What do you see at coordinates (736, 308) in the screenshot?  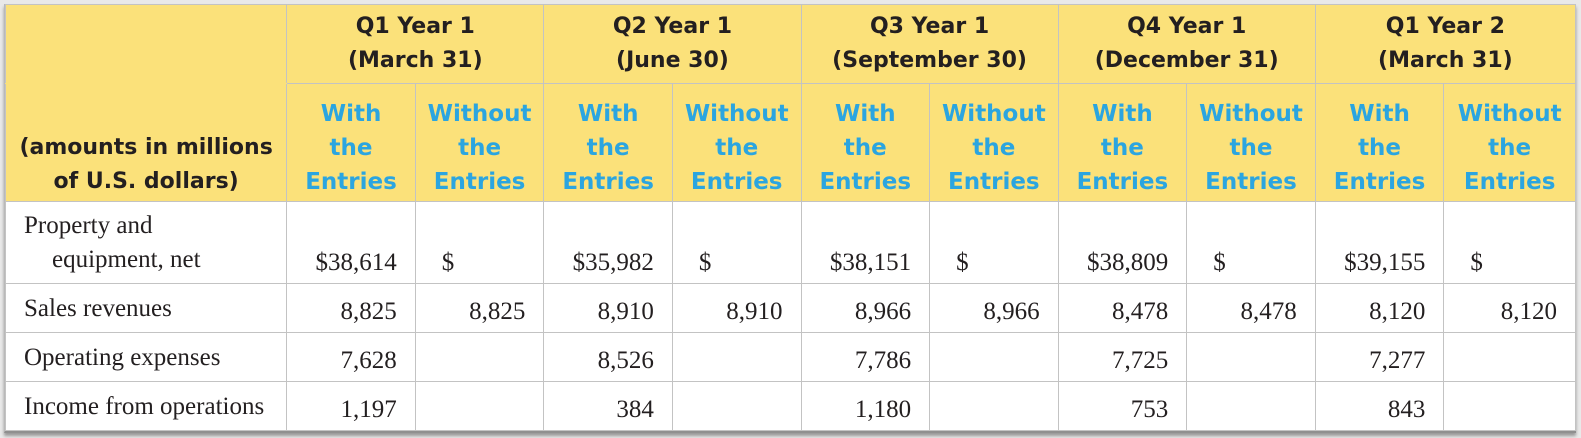 I see `value-without-entries: 8,910` at bounding box center [736, 308].